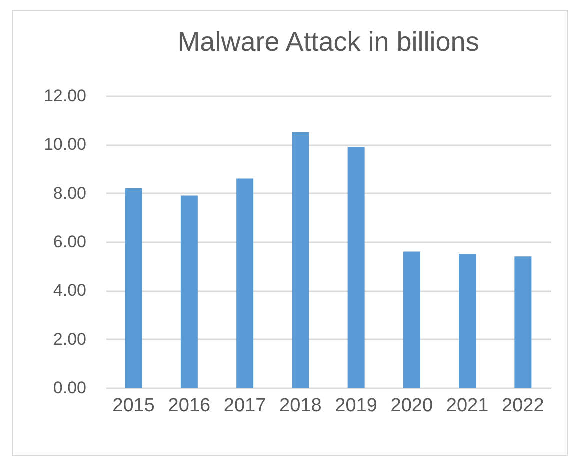 Image resolution: width=568 pixels, height=456 pixels. Describe the element at coordinates (329, 42) in the screenshot. I see `chart-title: Malware Attack in billions` at that location.